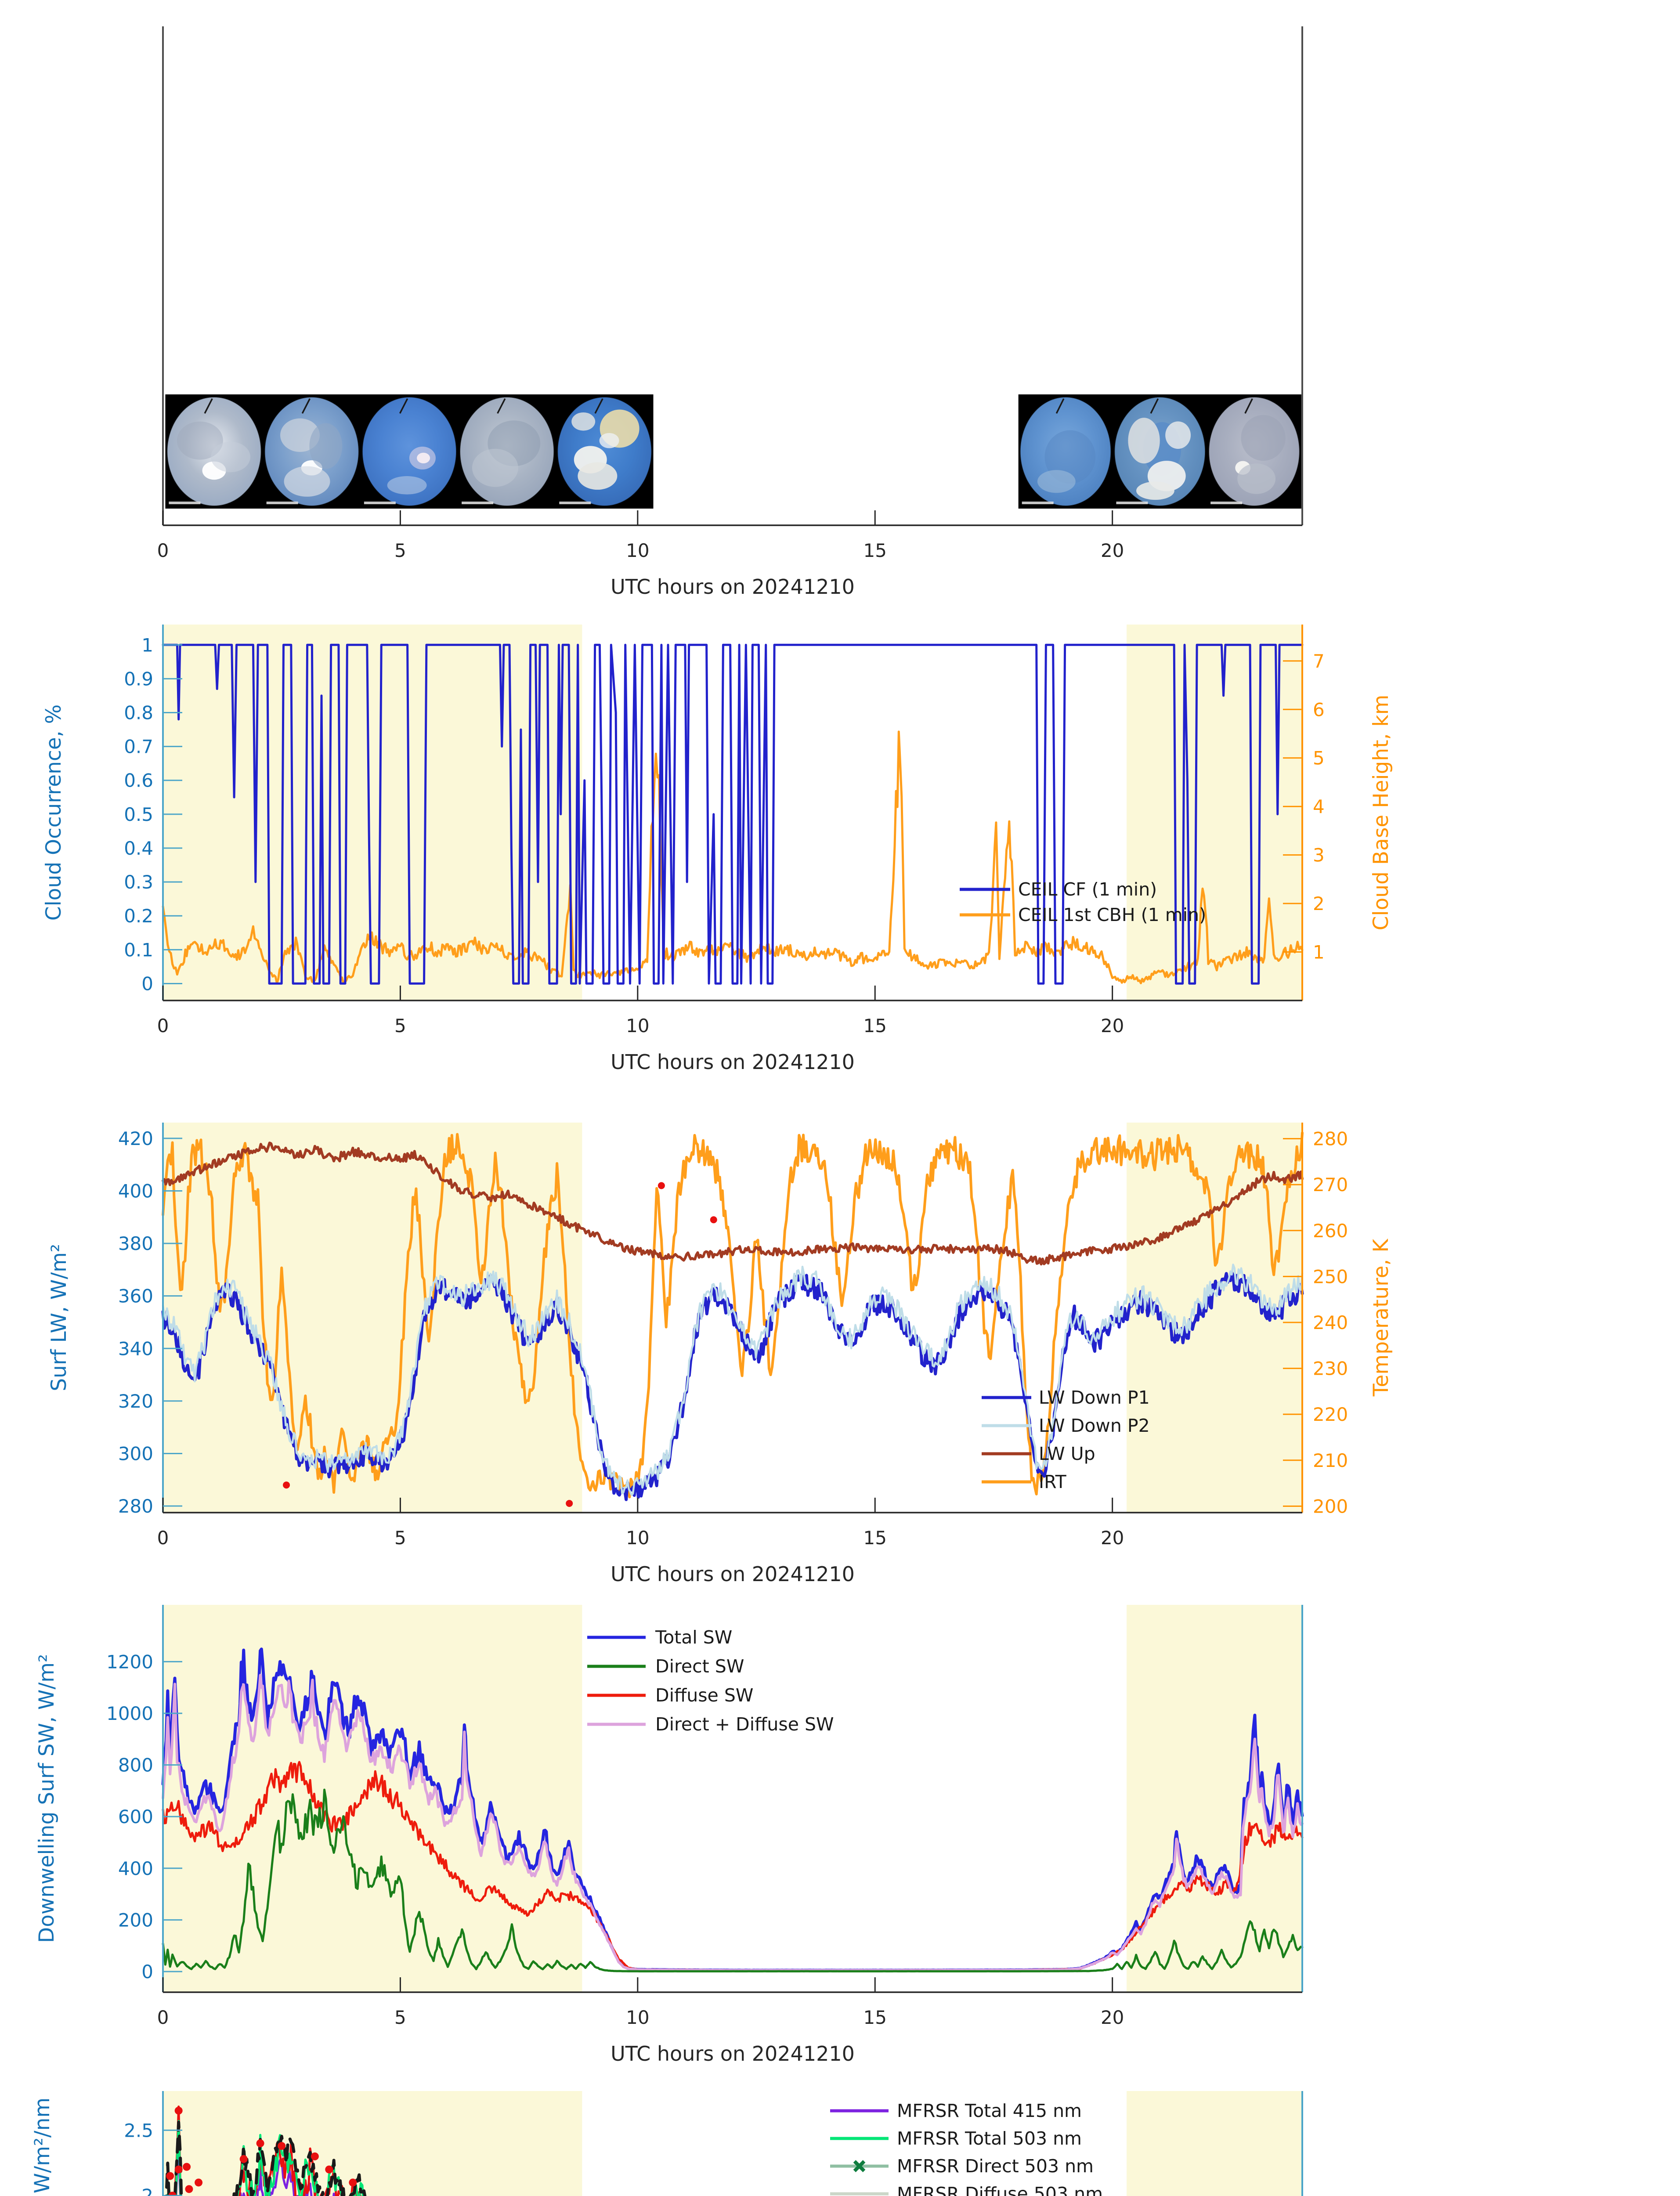  I want to click on legend-label: Direct + Diffuse SW, so click(745, 1724).